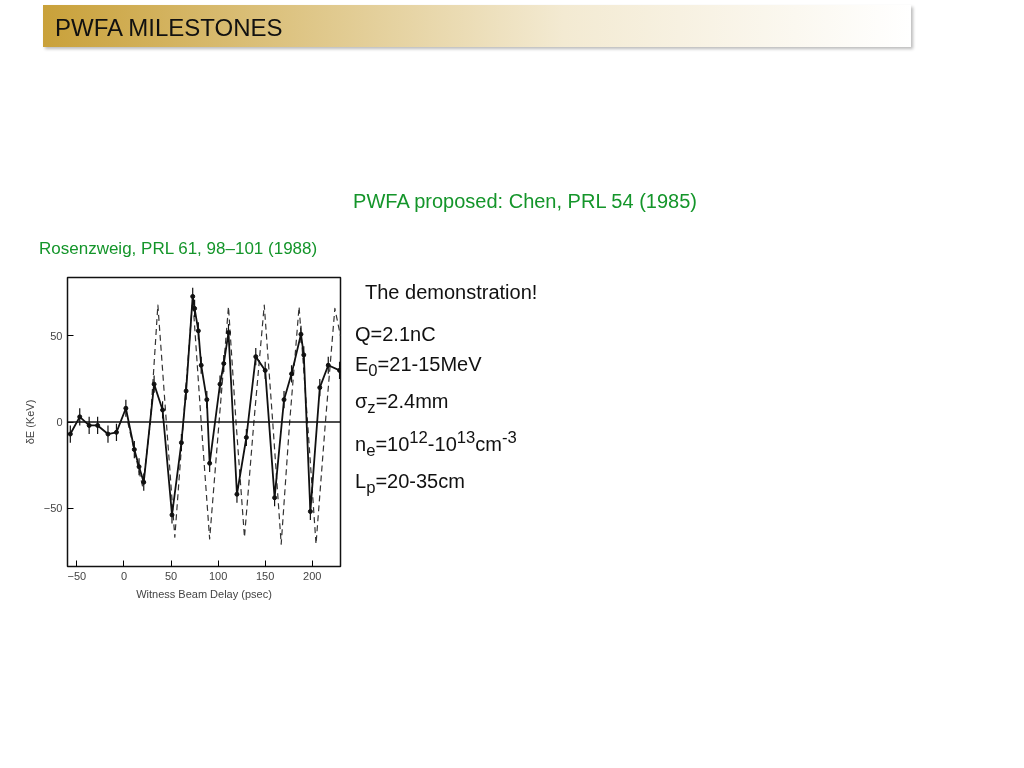  What do you see at coordinates (204, 593) in the screenshot?
I see `x-axis-title: Witness Beam Delay (psec)` at bounding box center [204, 593].